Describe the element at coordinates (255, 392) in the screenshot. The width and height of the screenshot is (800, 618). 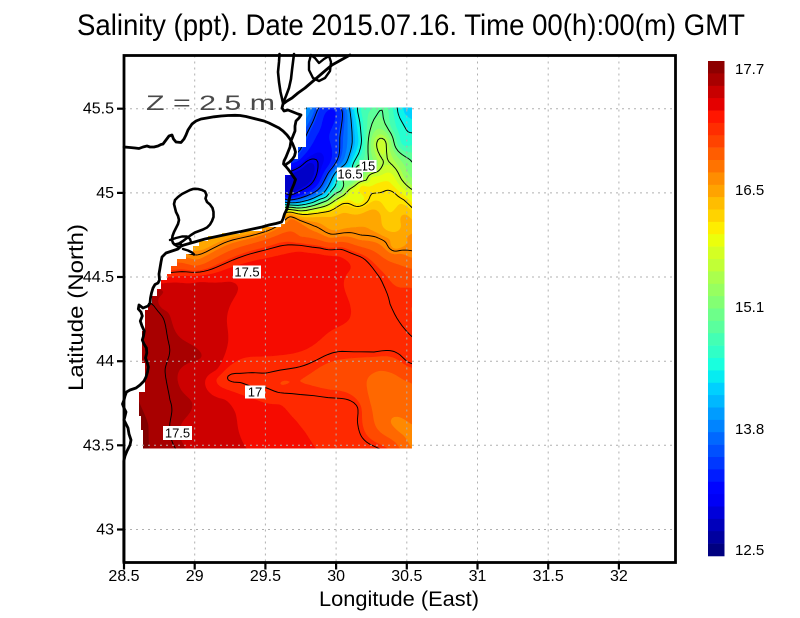
I see `svg-text: 17` at that location.